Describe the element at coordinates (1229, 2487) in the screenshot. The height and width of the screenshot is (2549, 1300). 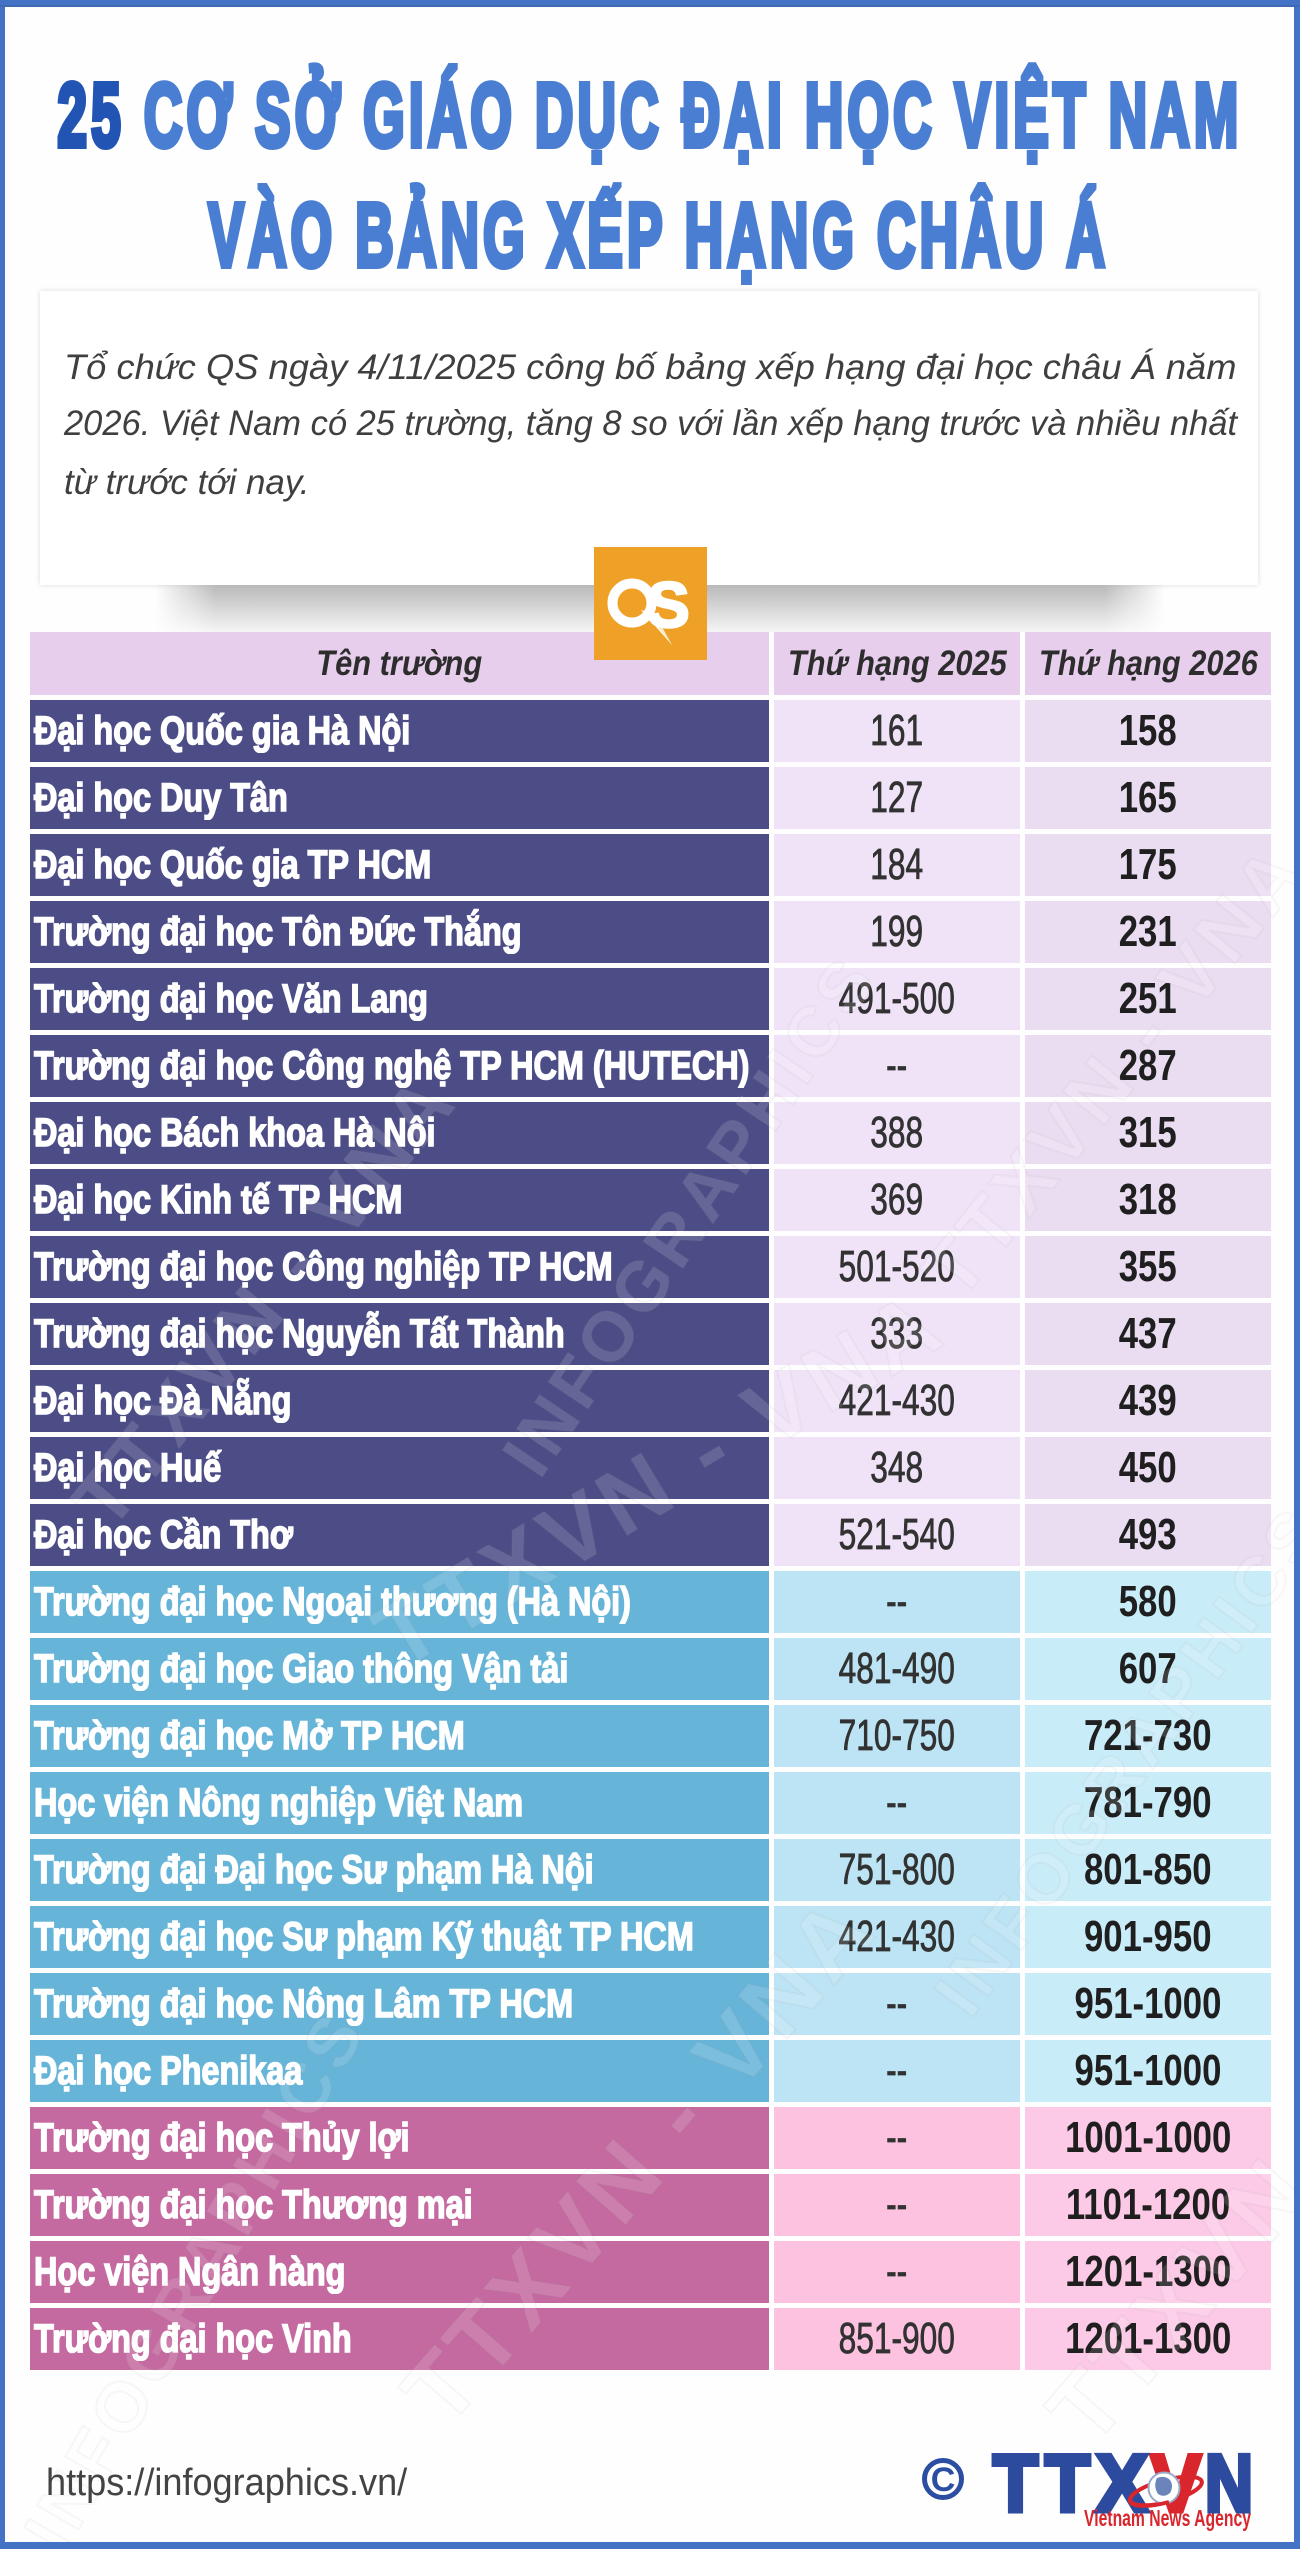
I see `svg-text: N` at that location.